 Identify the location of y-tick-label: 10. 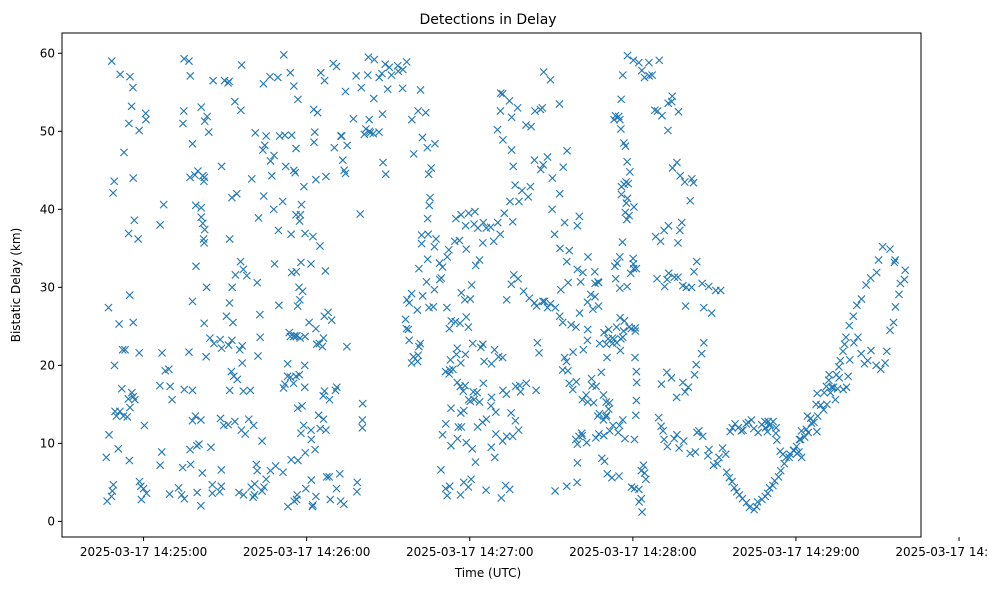
(47, 443).